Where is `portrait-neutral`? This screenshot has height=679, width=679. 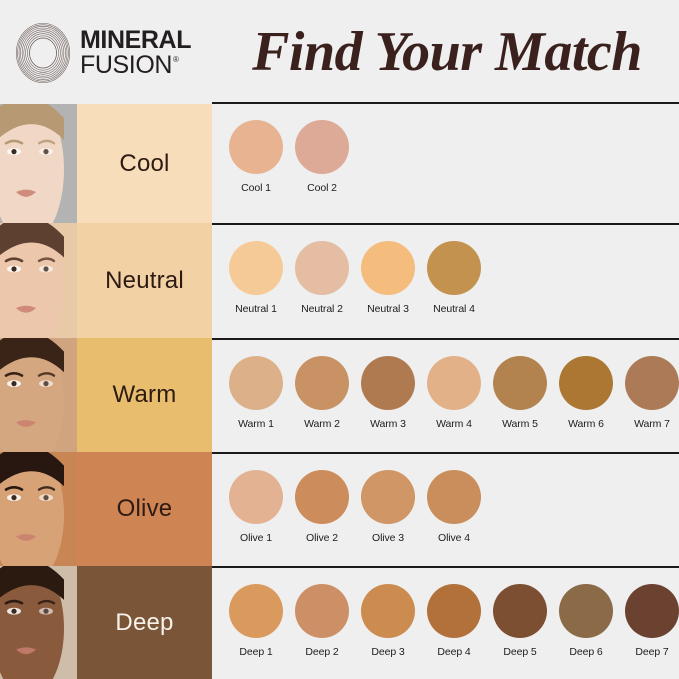
portrait-neutral is located at coordinates (38, 280).